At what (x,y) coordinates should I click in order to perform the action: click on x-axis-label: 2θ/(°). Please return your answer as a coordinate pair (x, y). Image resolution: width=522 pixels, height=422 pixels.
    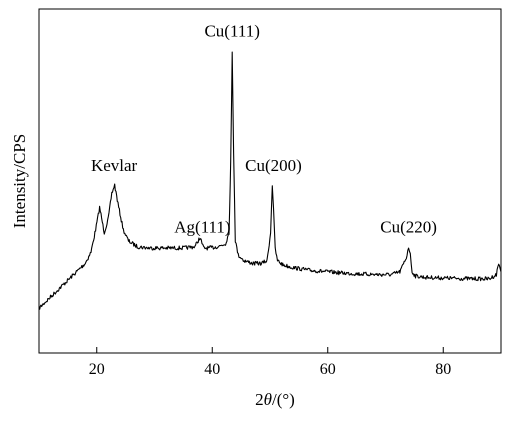
    Looking at the image, I should click on (275, 399).